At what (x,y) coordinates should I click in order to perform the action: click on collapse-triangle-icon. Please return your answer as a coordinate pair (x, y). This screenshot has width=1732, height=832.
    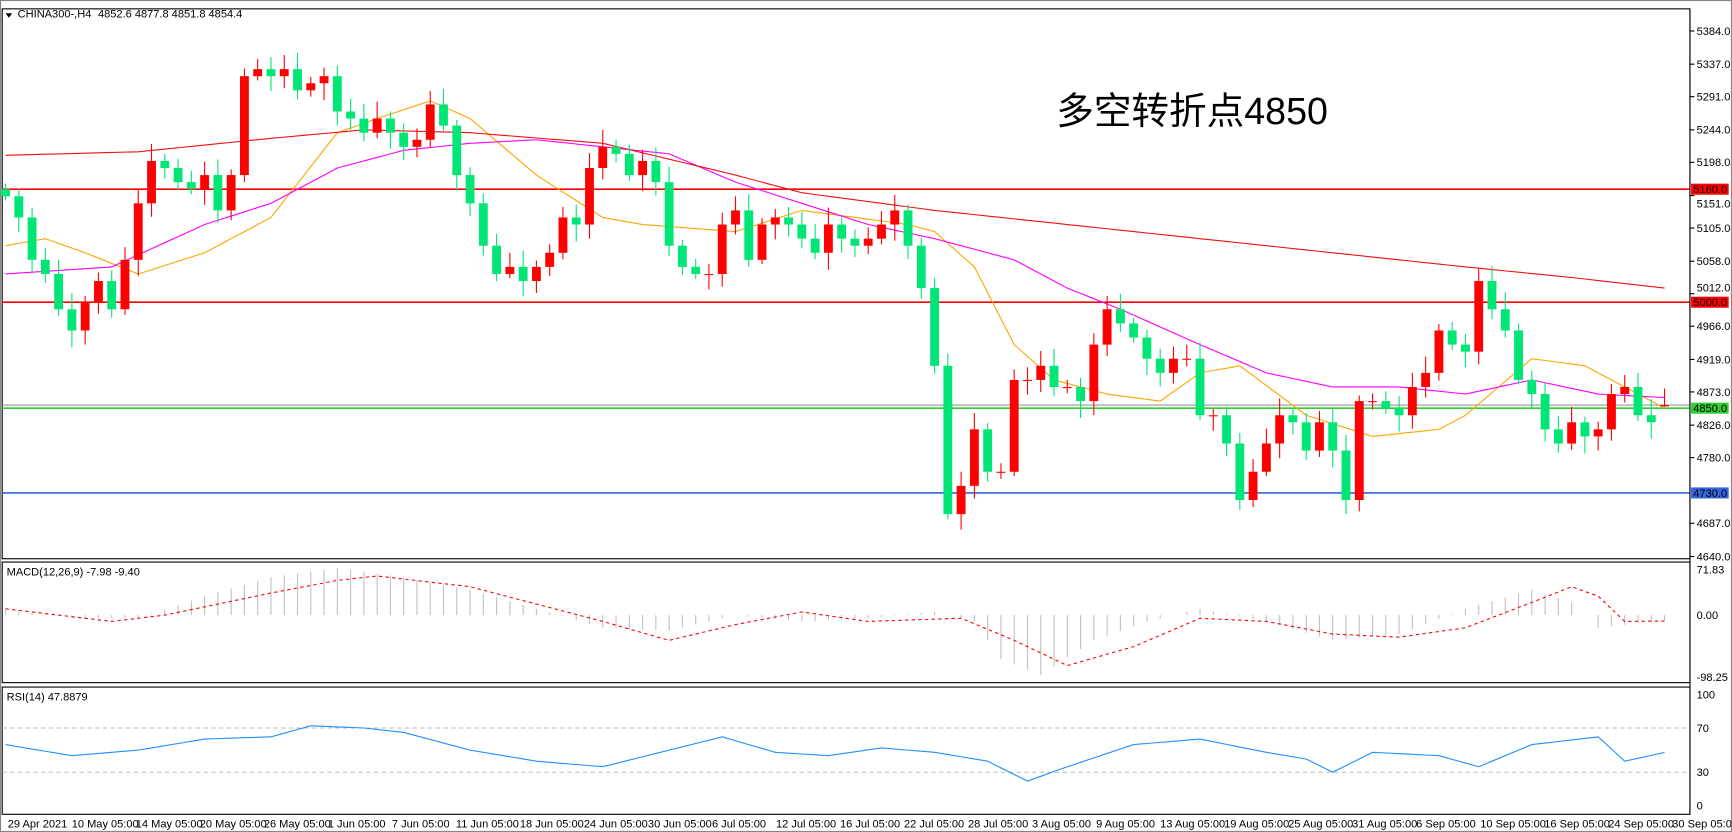
    Looking at the image, I should click on (9, 15).